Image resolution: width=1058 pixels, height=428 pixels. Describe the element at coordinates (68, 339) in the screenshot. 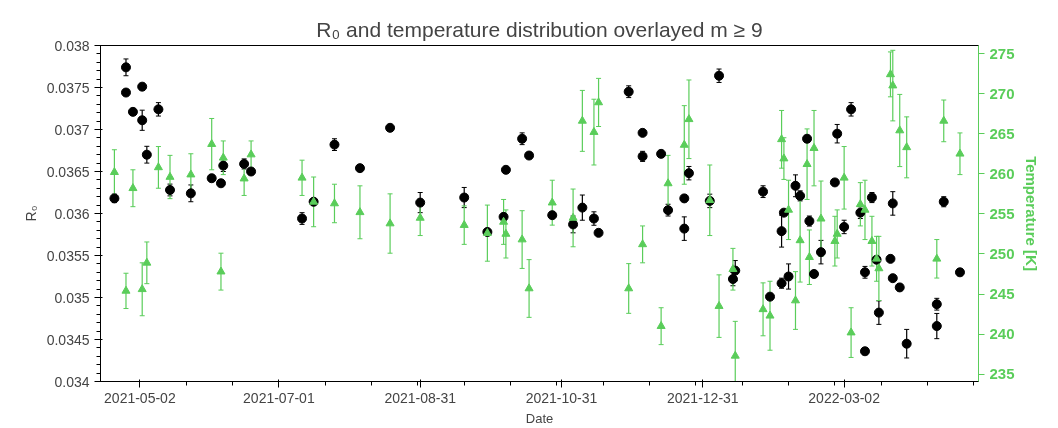

I see `y-tick-label: 0.0345` at that location.